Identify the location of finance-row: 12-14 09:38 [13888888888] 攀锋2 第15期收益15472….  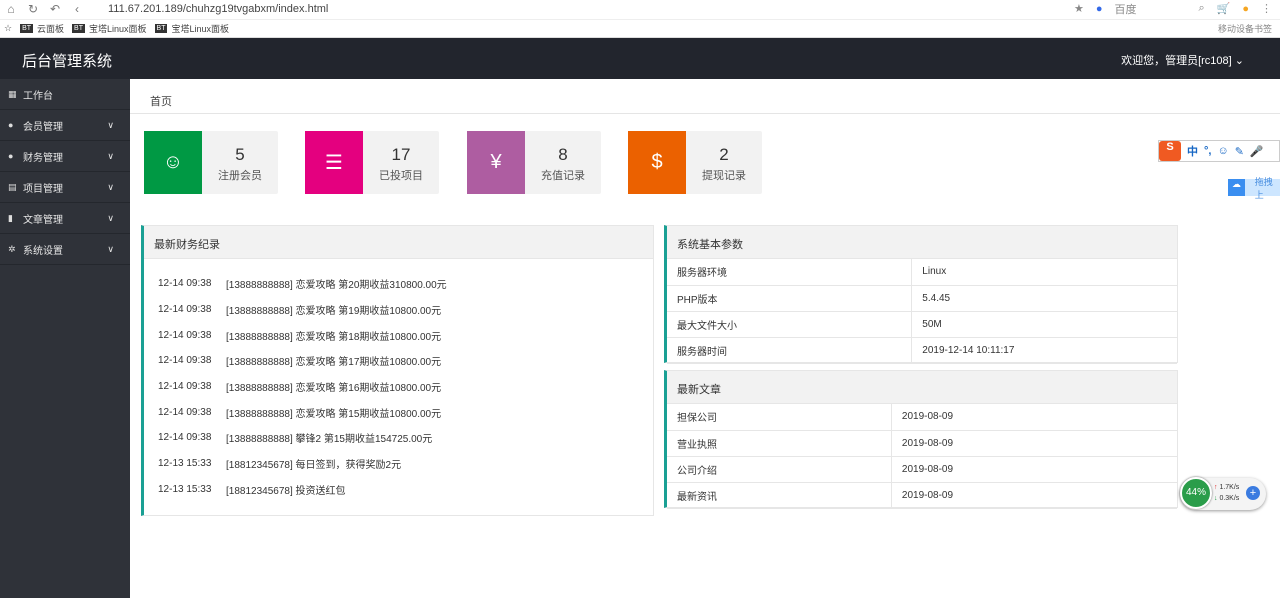
(405, 438).